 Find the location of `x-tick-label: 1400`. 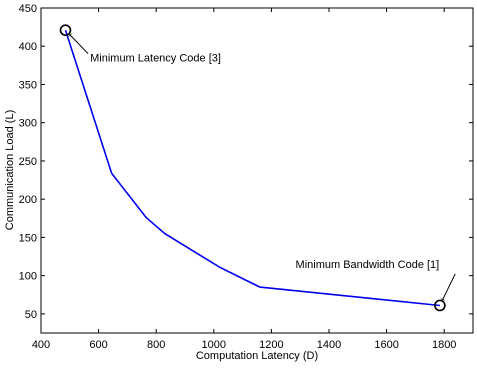

x-tick-label: 1400 is located at coordinates (329, 345).